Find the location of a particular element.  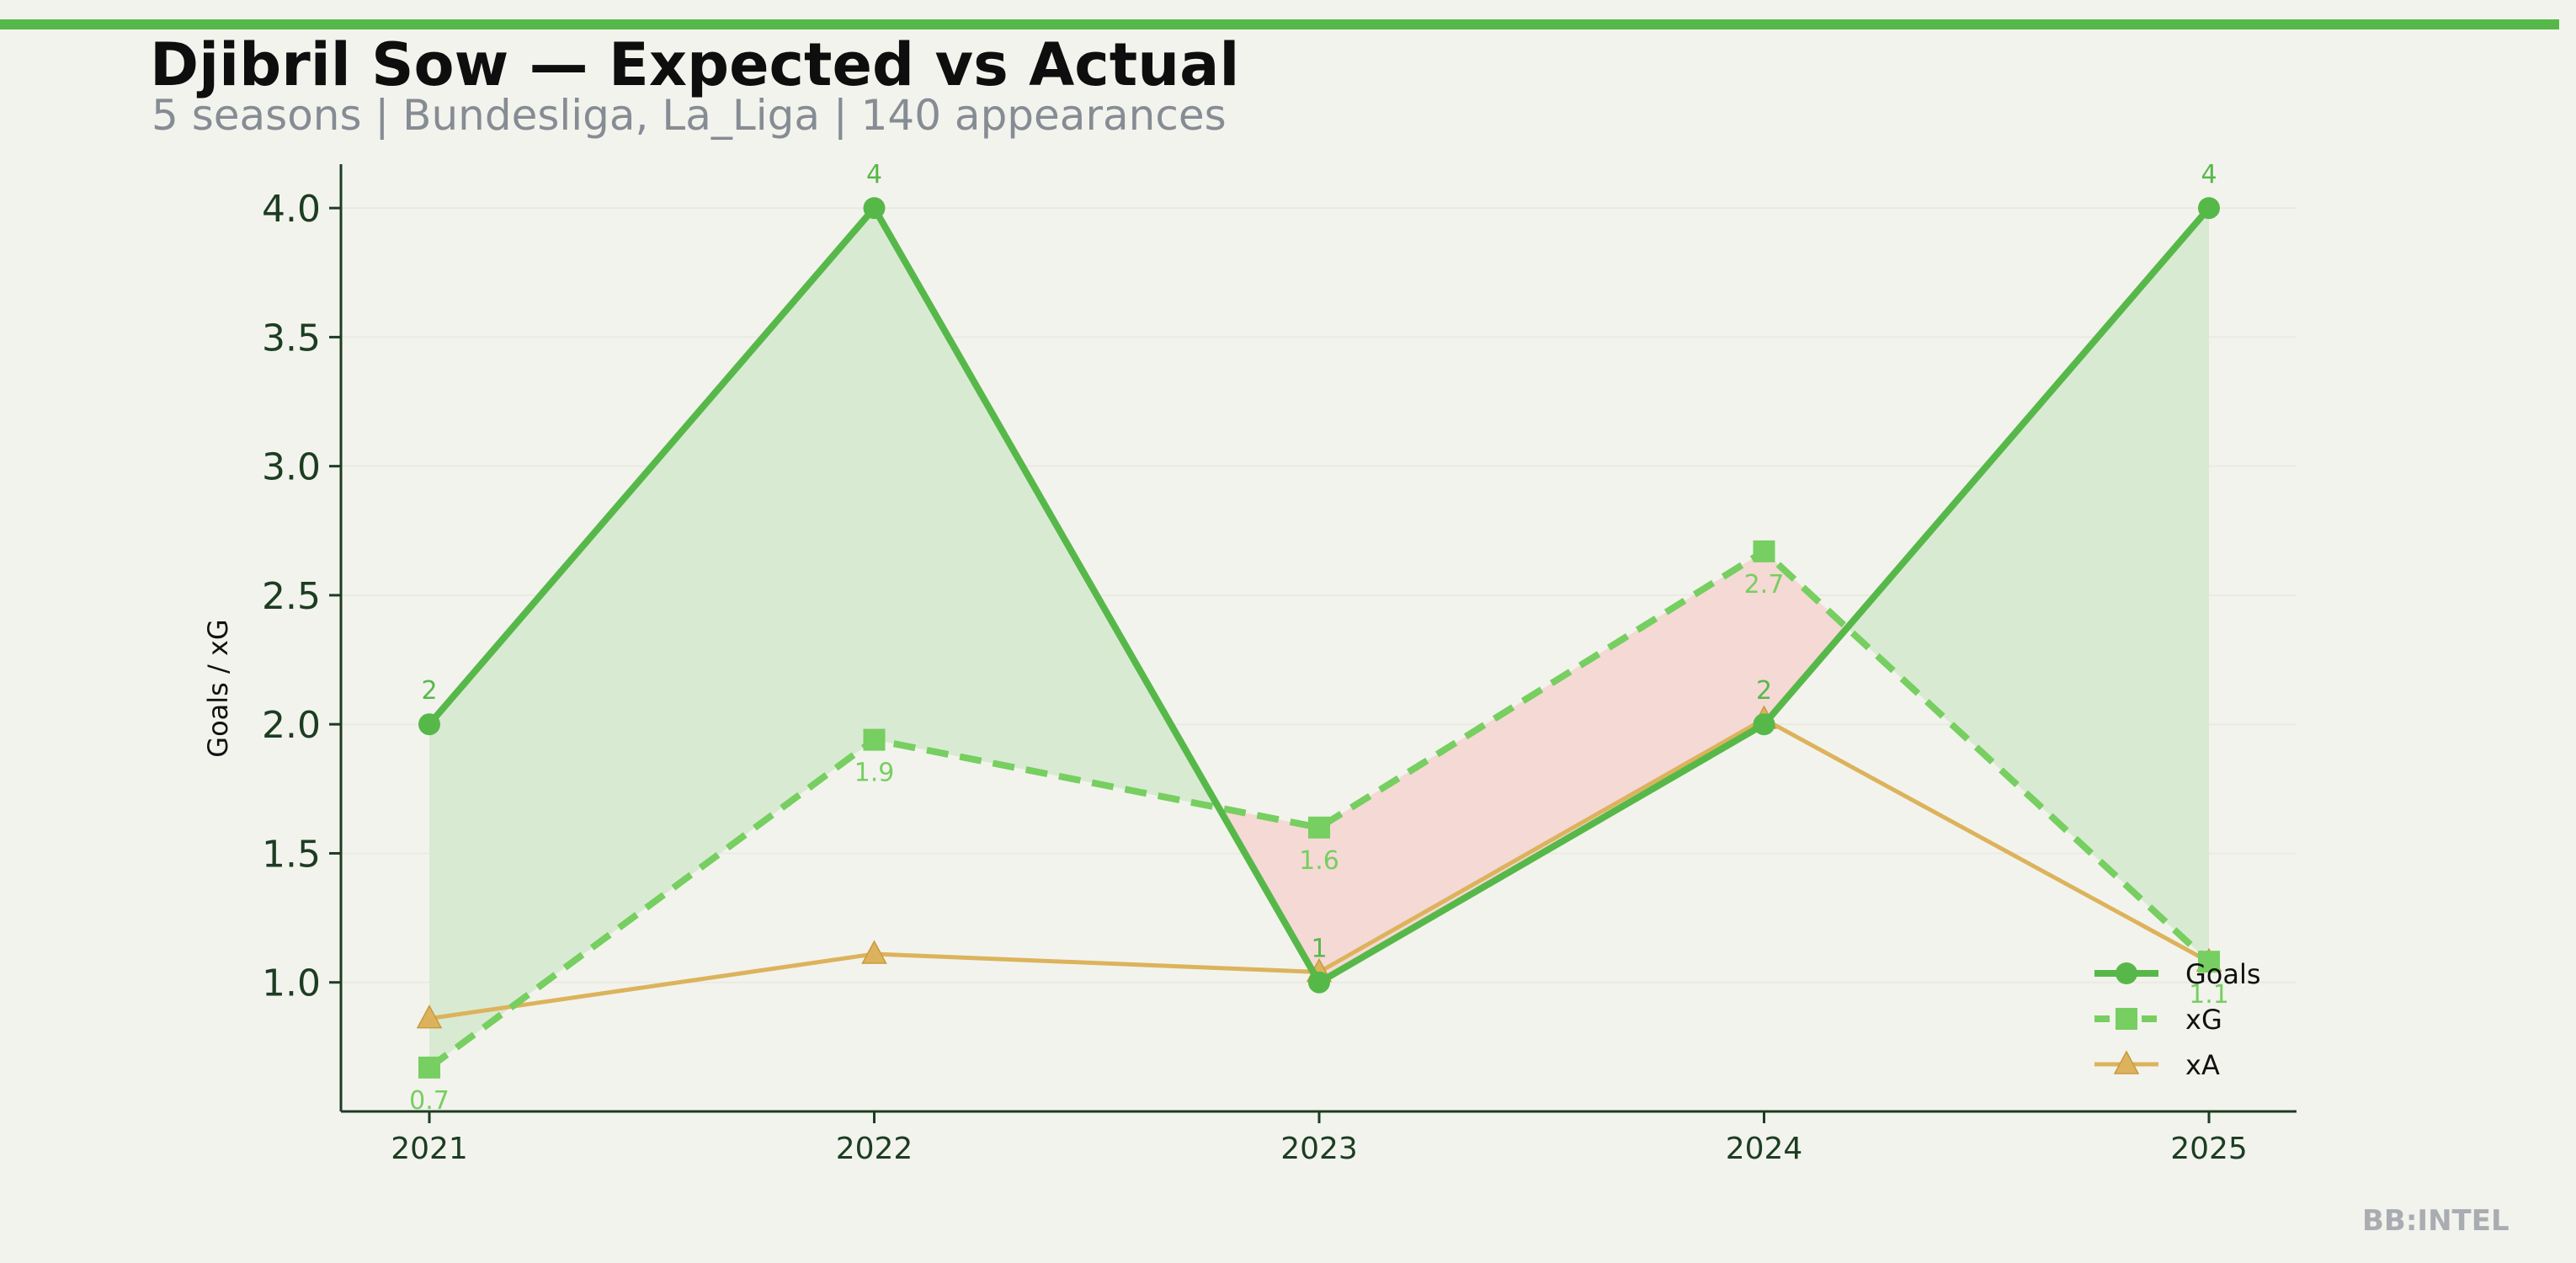

accent-bar is located at coordinates (1280, 24).